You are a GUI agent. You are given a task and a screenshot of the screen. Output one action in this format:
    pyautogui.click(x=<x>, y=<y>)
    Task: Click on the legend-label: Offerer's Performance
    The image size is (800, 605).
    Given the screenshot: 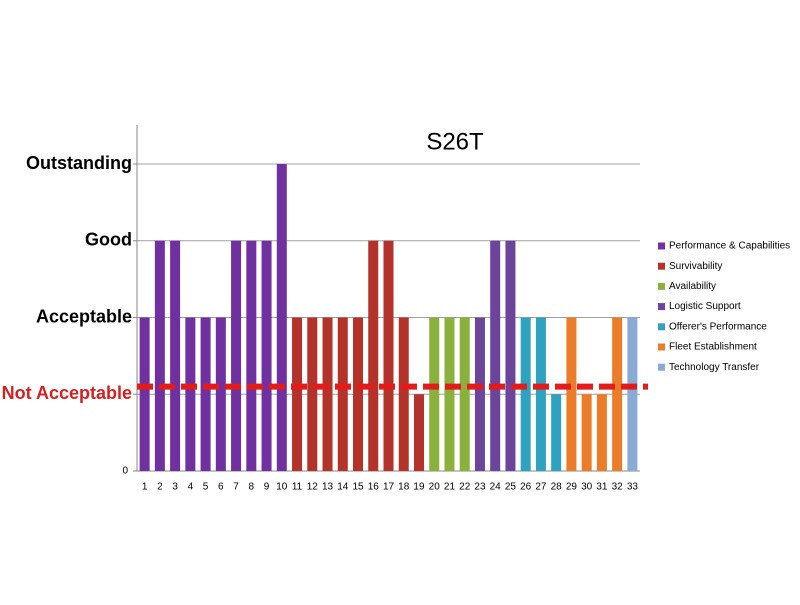 What is the action you would take?
    pyautogui.click(x=718, y=326)
    